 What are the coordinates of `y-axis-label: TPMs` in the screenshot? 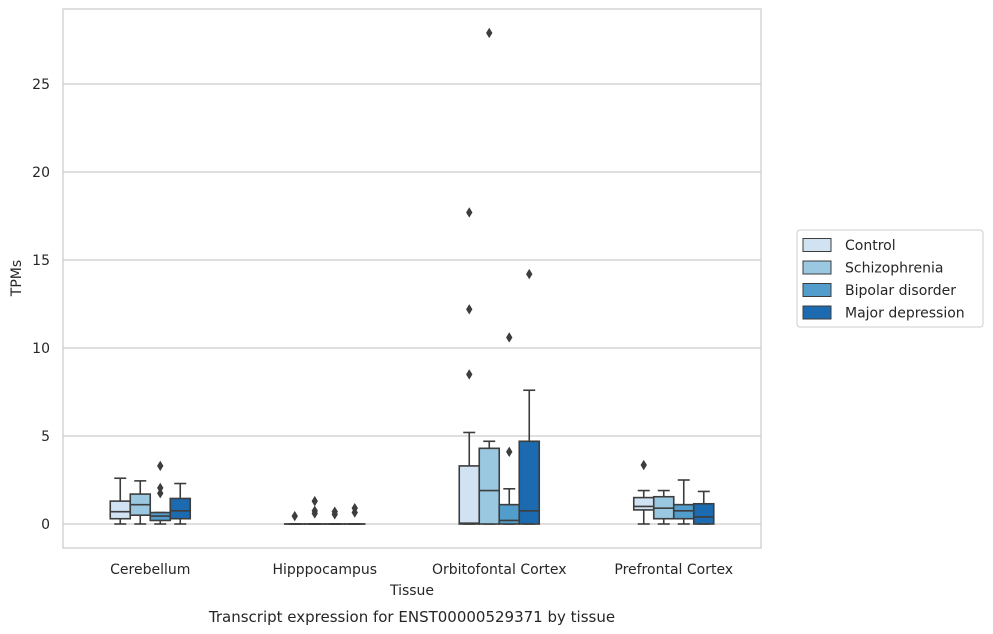 It's located at (17, 278).